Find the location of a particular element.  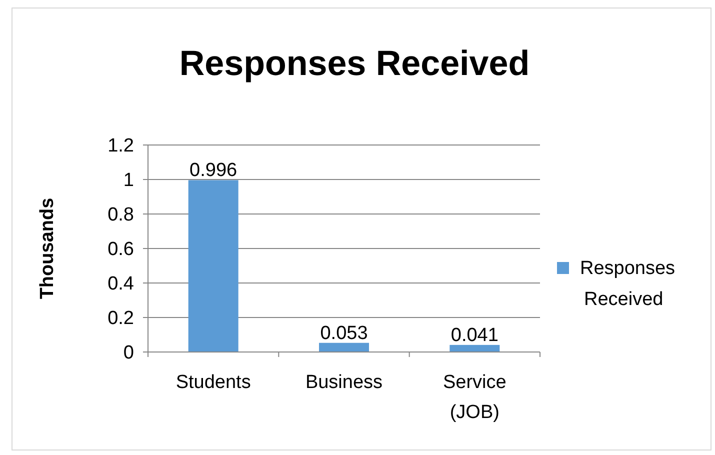

data-label: 0.053 is located at coordinates (344, 333).